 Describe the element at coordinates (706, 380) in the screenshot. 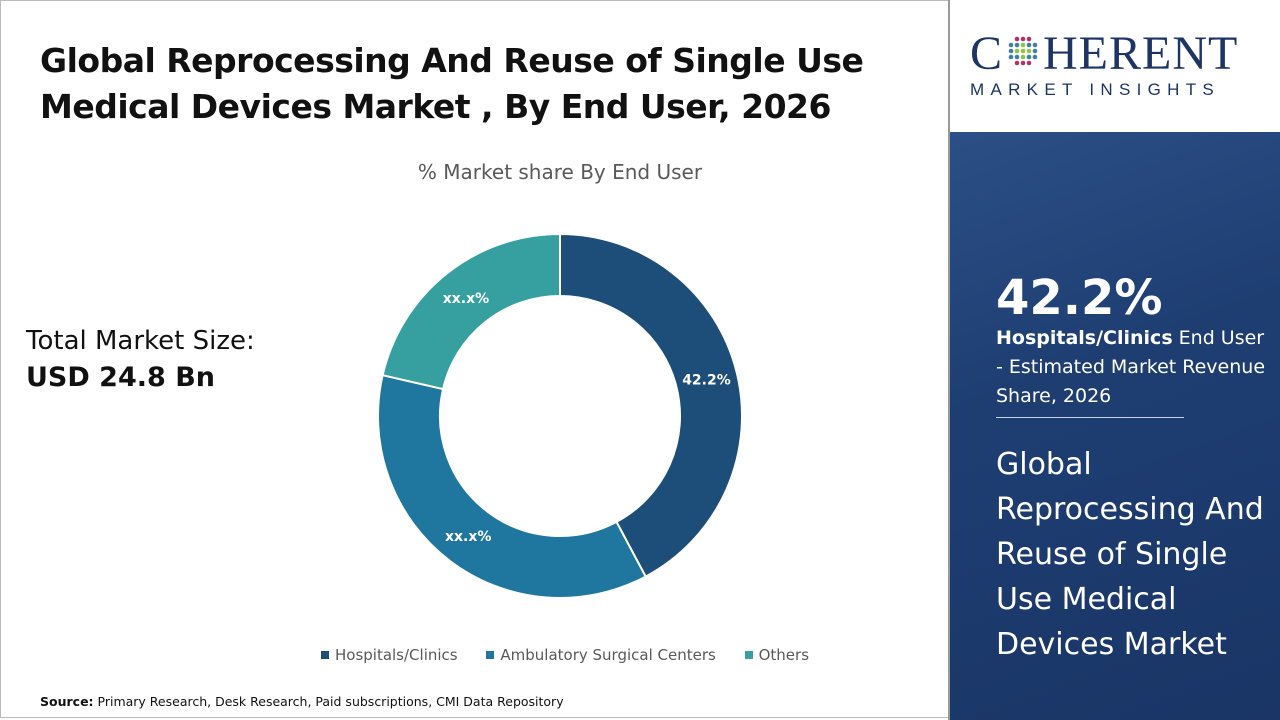

I see `data-label: 42.2%` at that location.